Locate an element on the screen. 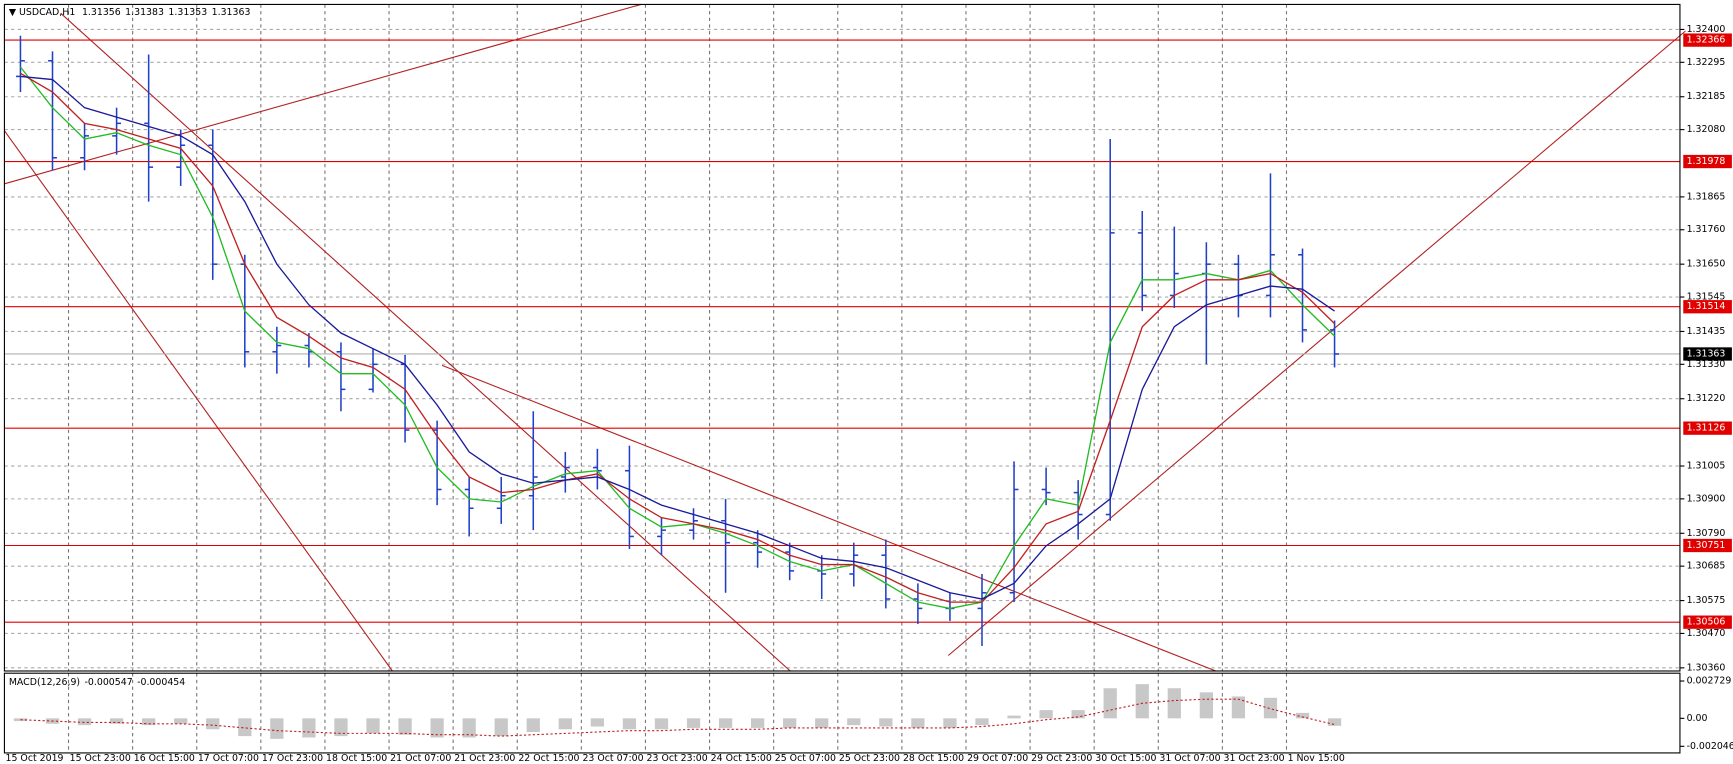  y-tick-label: 1.31220 is located at coordinates (1706, 398).